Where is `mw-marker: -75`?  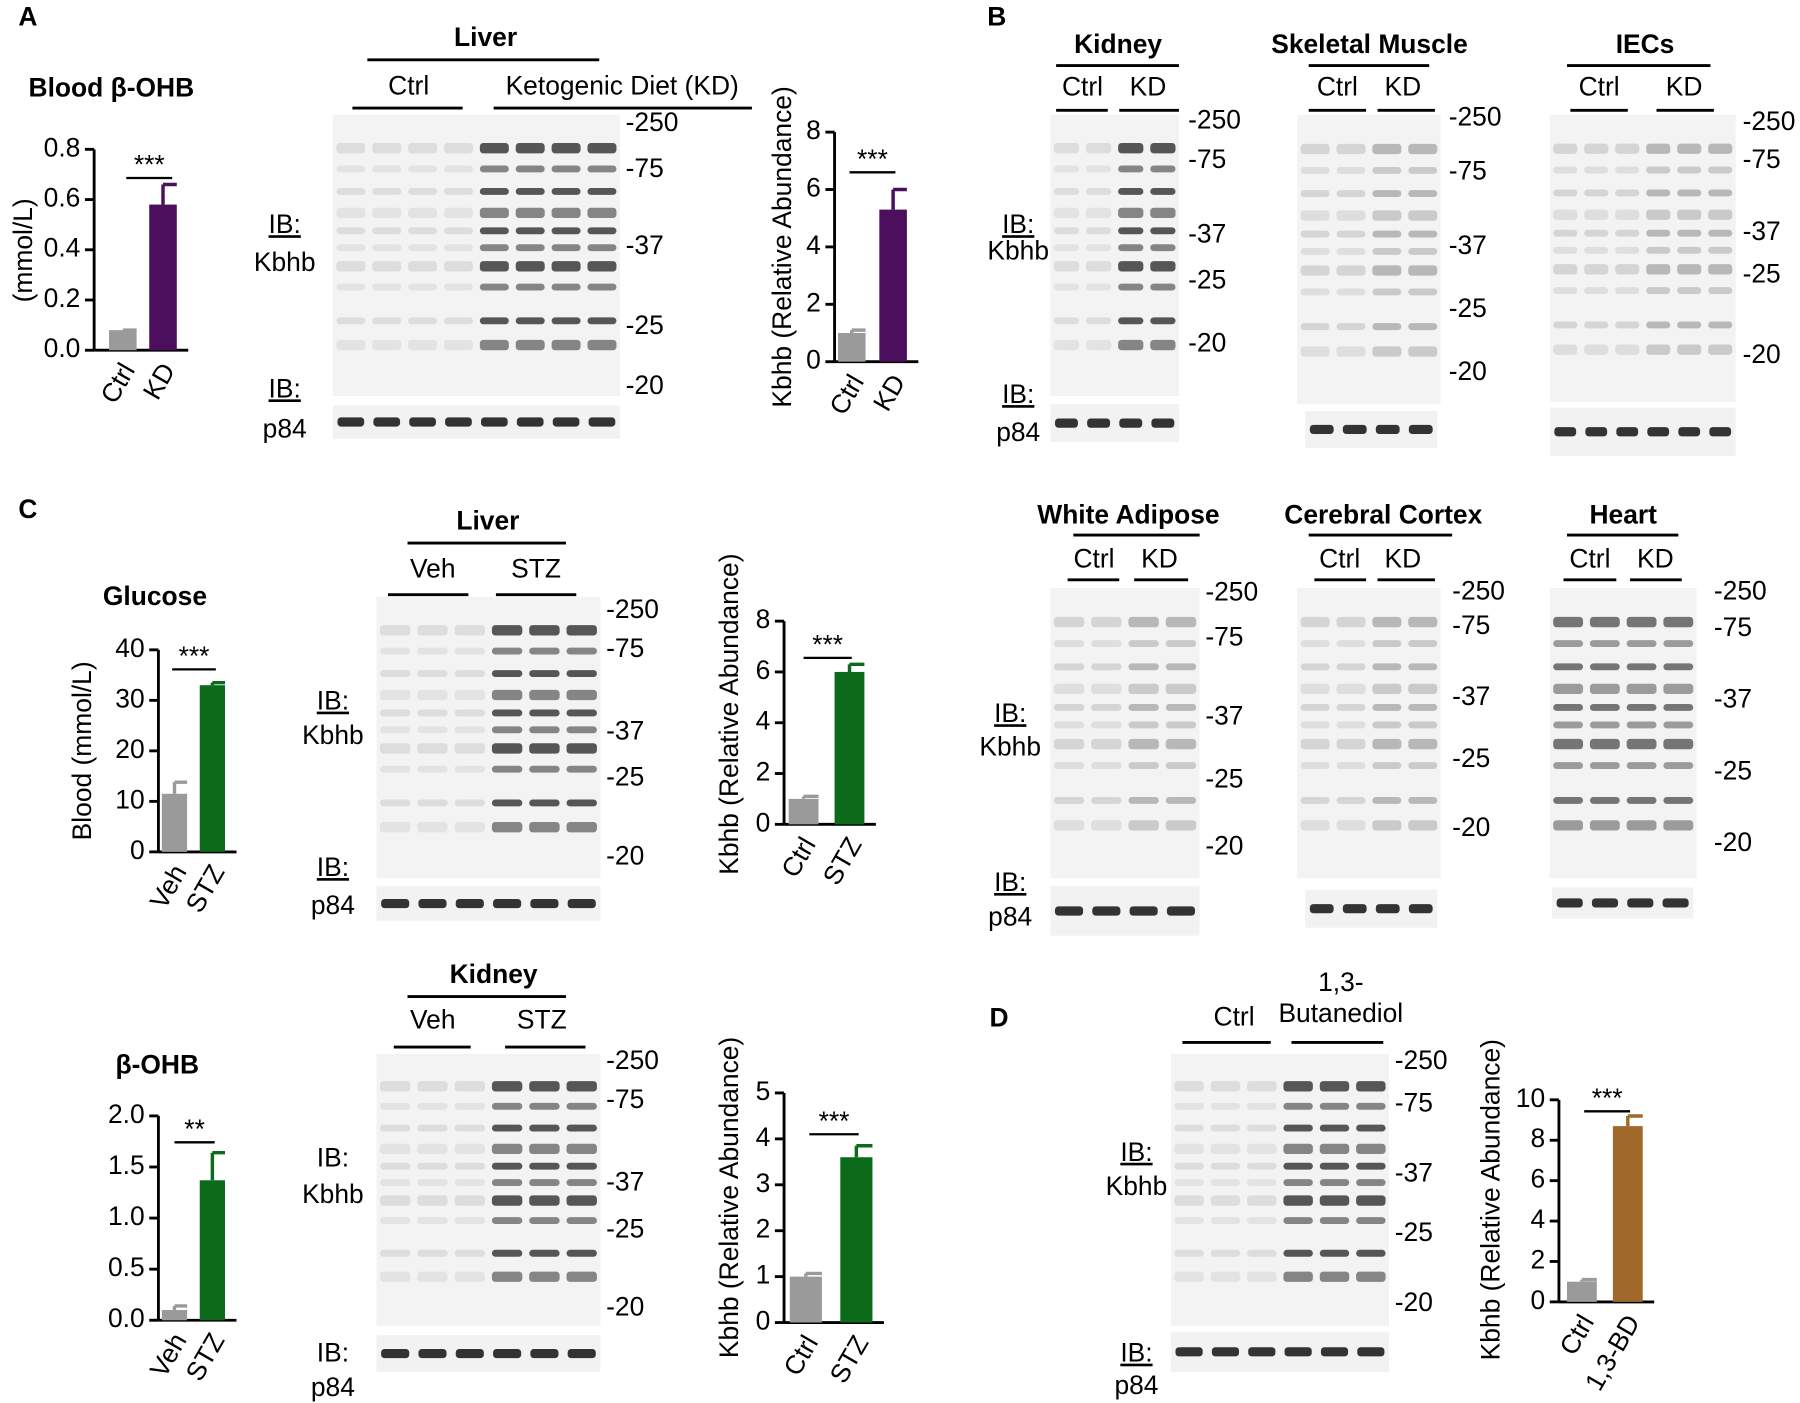 mw-marker: -75 is located at coordinates (625, 1099).